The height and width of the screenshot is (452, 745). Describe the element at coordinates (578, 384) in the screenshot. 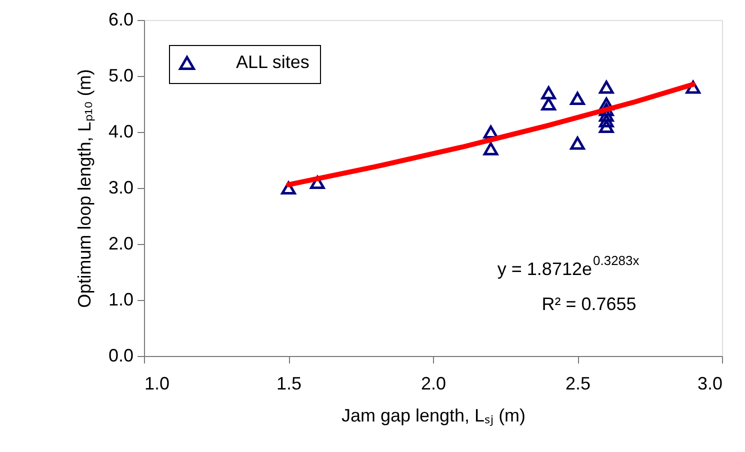

I see `x-tick-label: 2.5` at that location.